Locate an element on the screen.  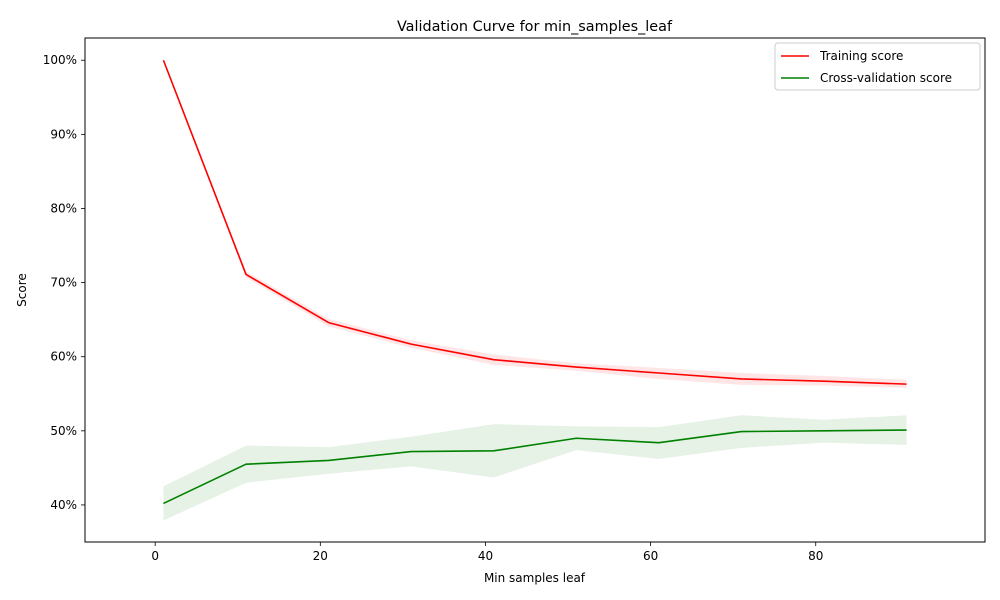
x-tick-label: 20 is located at coordinates (320, 556).